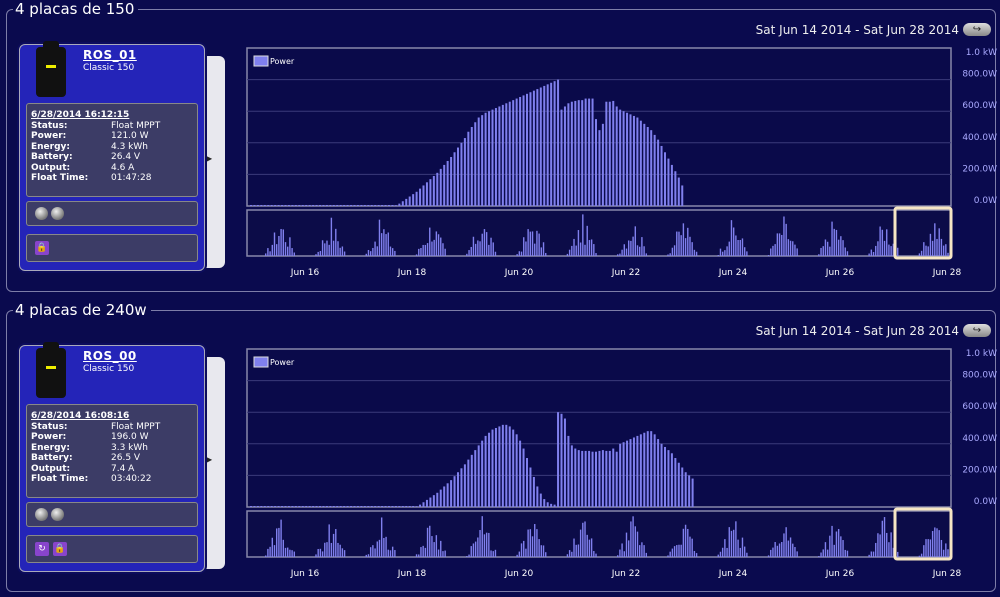 The image size is (1000, 597). I want to click on stat-row: Status: Float MPPT, so click(96, 125).